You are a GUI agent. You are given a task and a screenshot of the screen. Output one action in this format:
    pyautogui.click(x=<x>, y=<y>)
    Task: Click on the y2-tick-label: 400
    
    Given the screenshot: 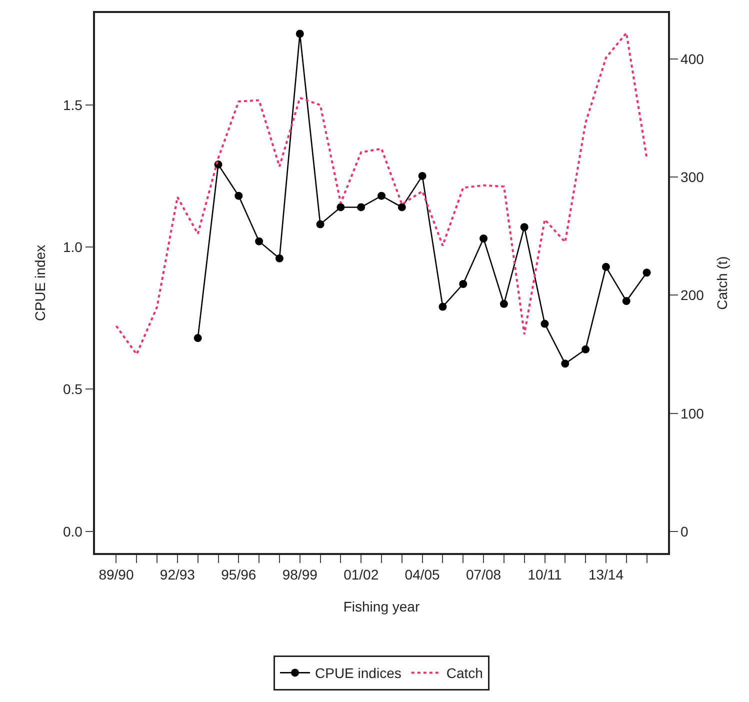 What is the action you would take?
    pyautogui.click(x=692, y=58)
    